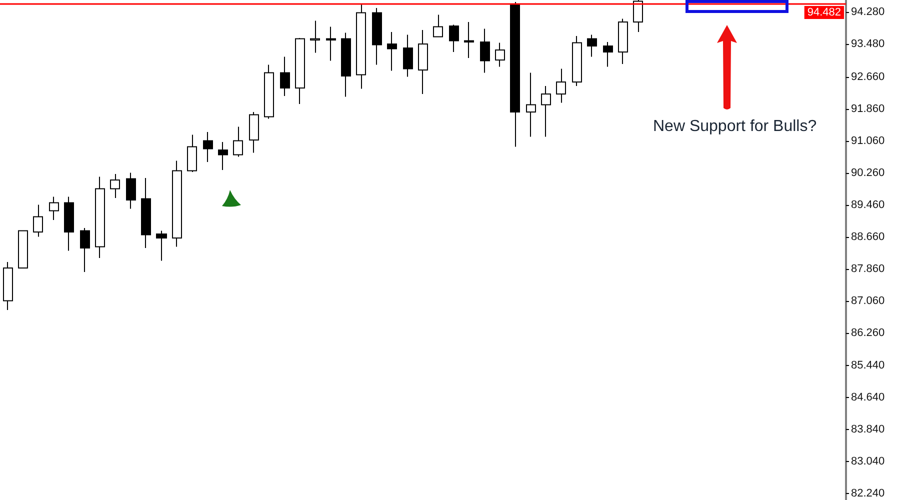 This screenshot has width=900, height=500. What do you see at coordinates (868, 300) in the screenshot?
I see `y-tick-label: 87.060` at bounding box center [868, 300].